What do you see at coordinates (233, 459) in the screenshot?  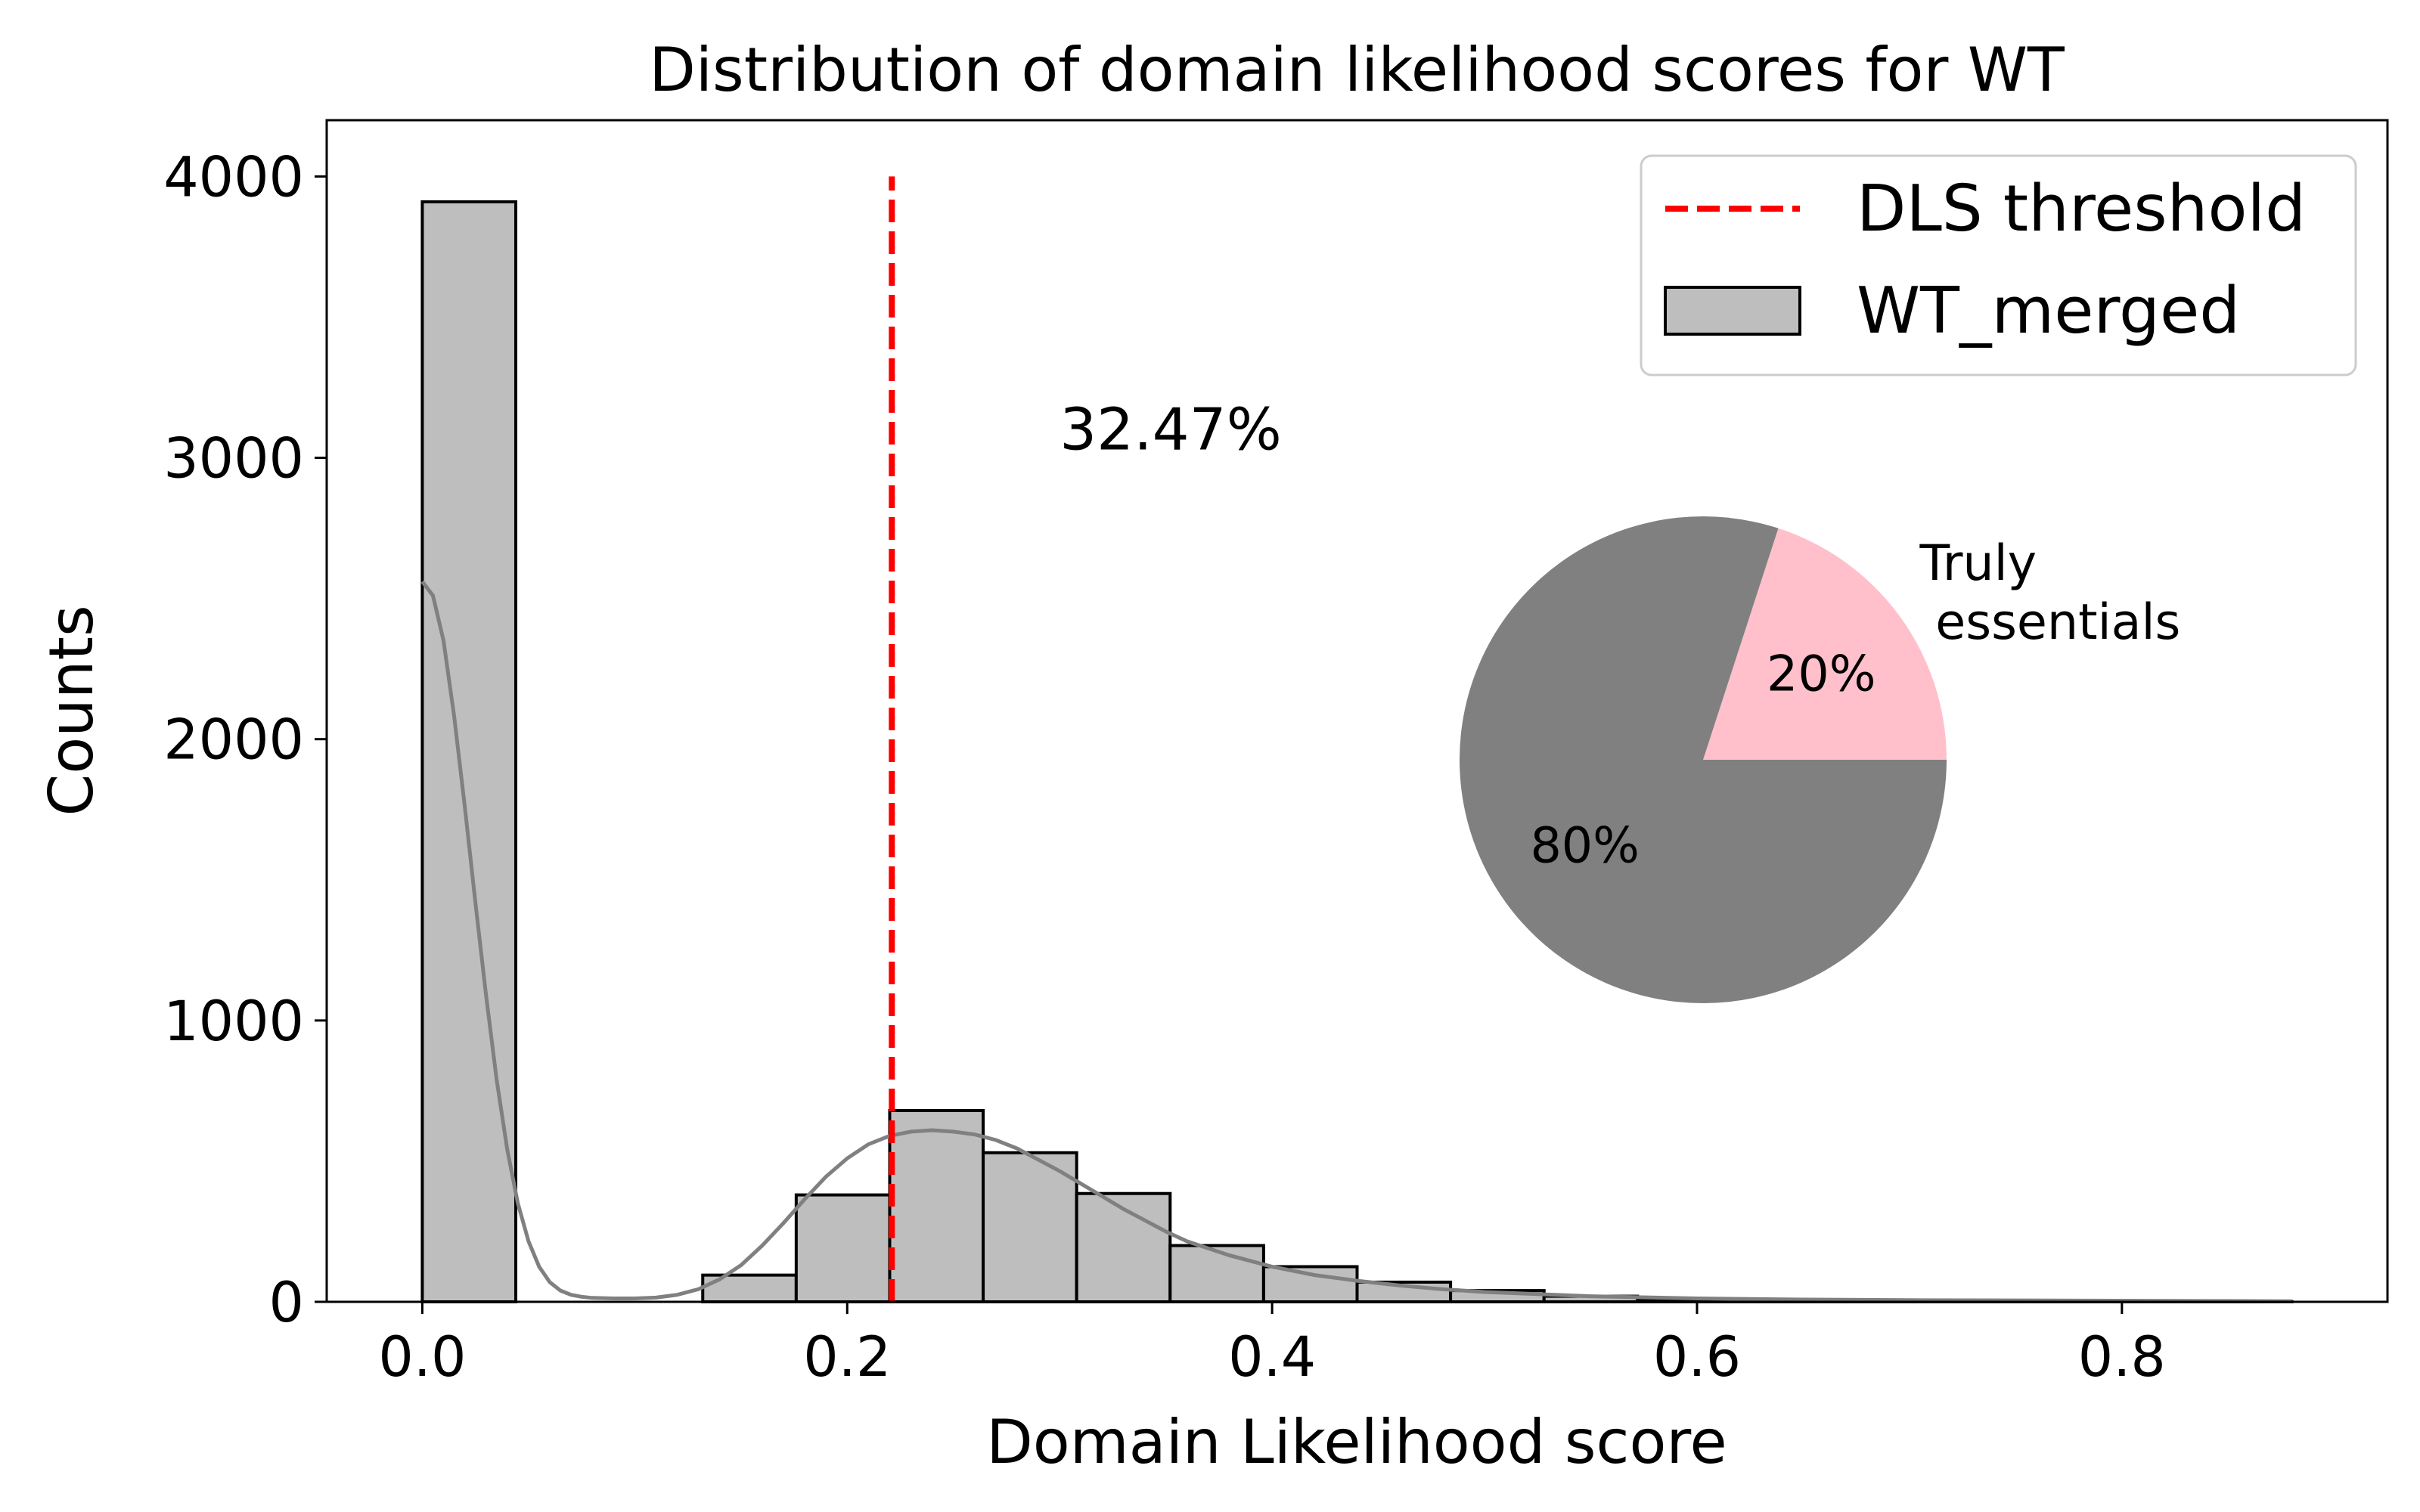 I see `y-tick-label: 3000` at bounding box center [233, 459].